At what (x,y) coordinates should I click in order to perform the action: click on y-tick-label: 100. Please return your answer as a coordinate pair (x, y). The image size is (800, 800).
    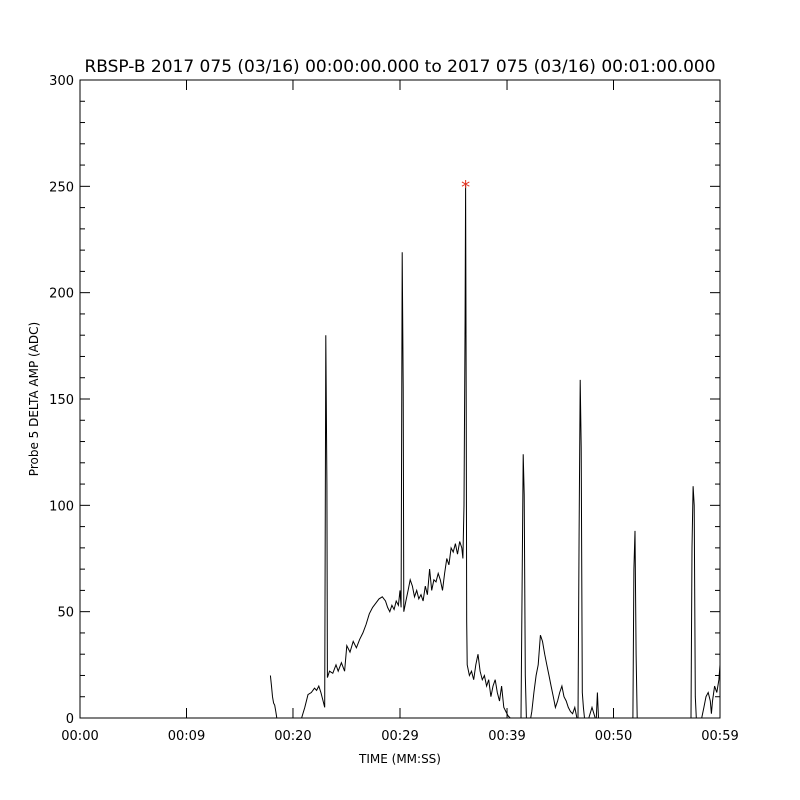
    Looking at the image, I should click on (61, 506).